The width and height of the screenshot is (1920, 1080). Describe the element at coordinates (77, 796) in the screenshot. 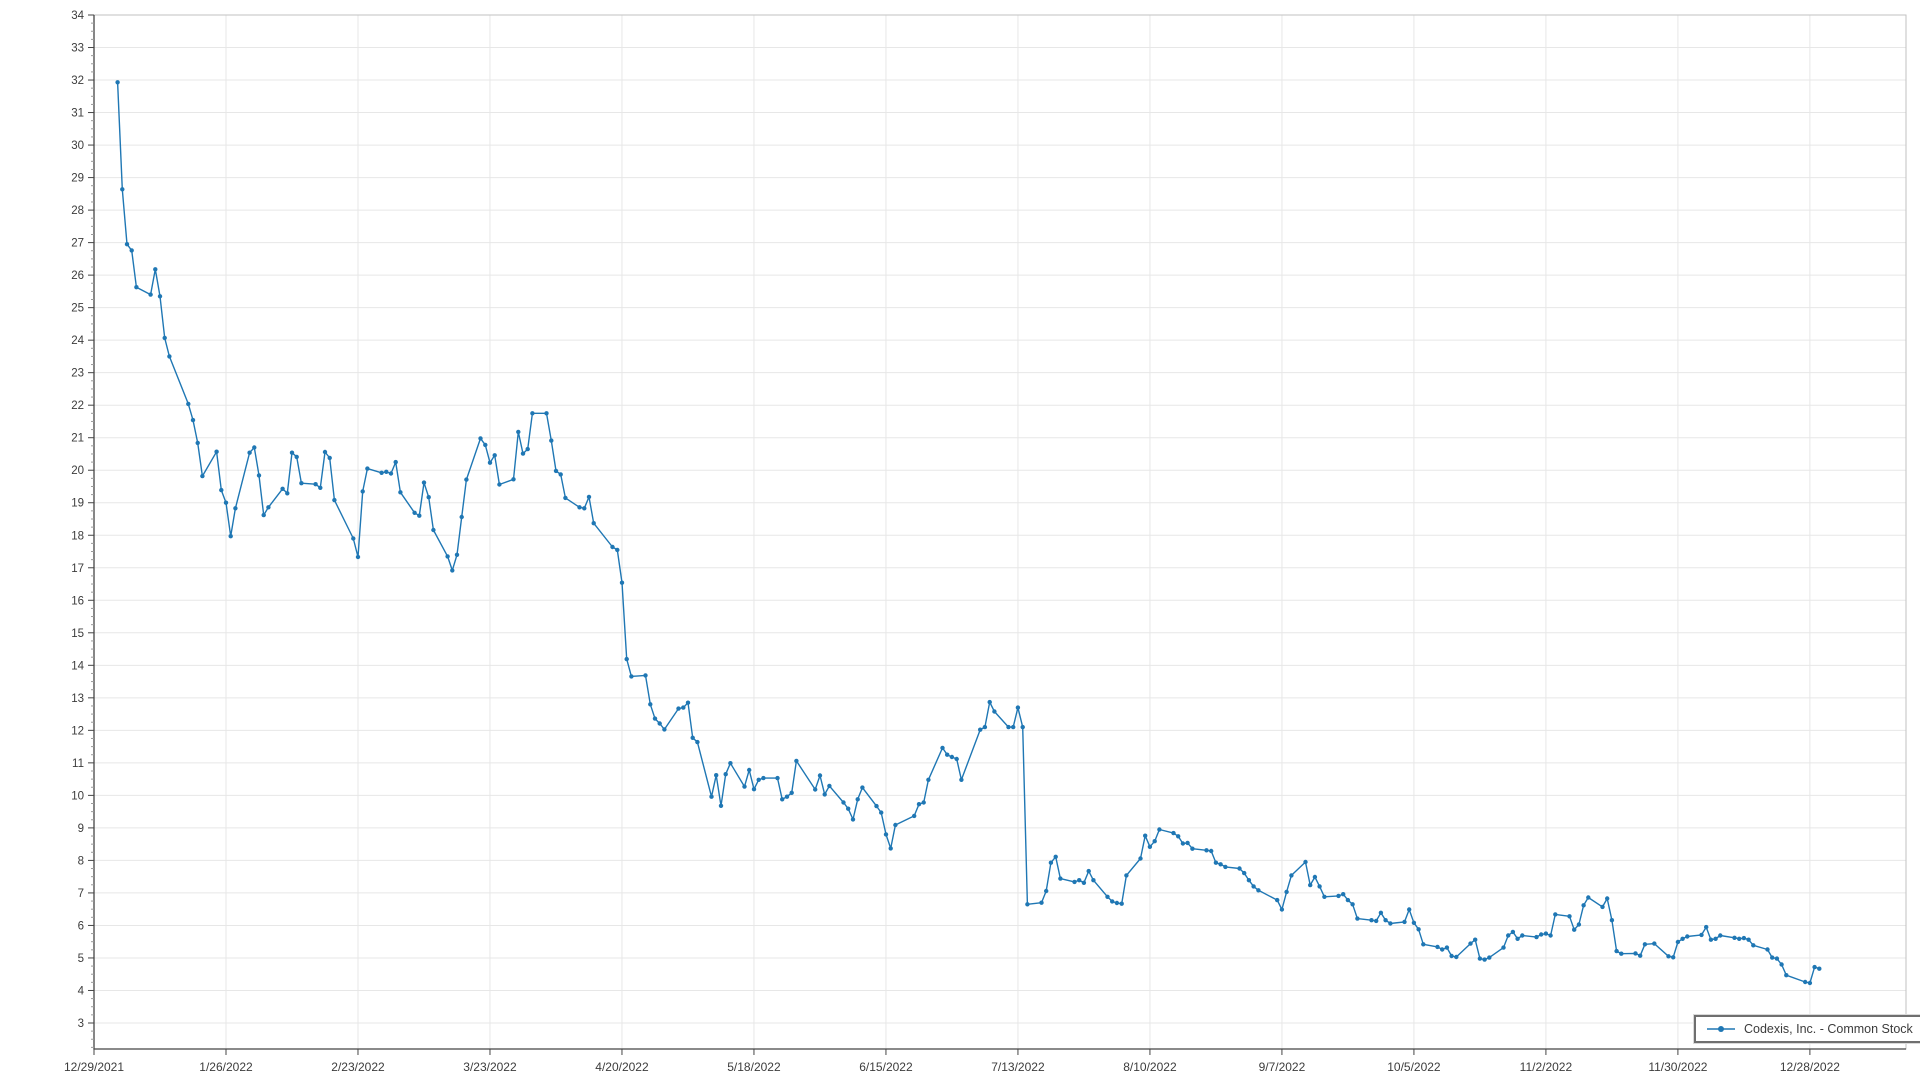

I see `y-tick-label: 10` at that location.